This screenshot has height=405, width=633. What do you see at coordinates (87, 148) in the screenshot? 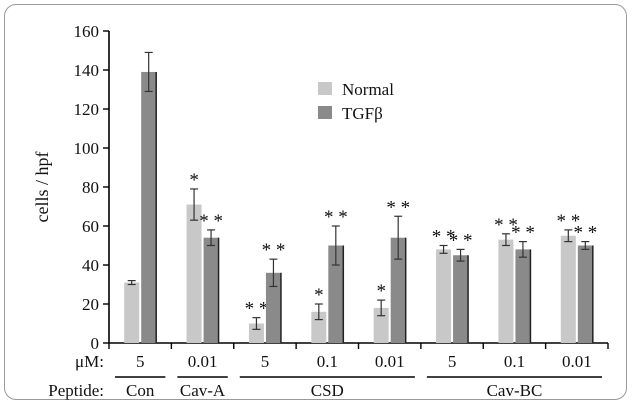
I see `y-tick-label: 100` at bounding box center [87, 148].